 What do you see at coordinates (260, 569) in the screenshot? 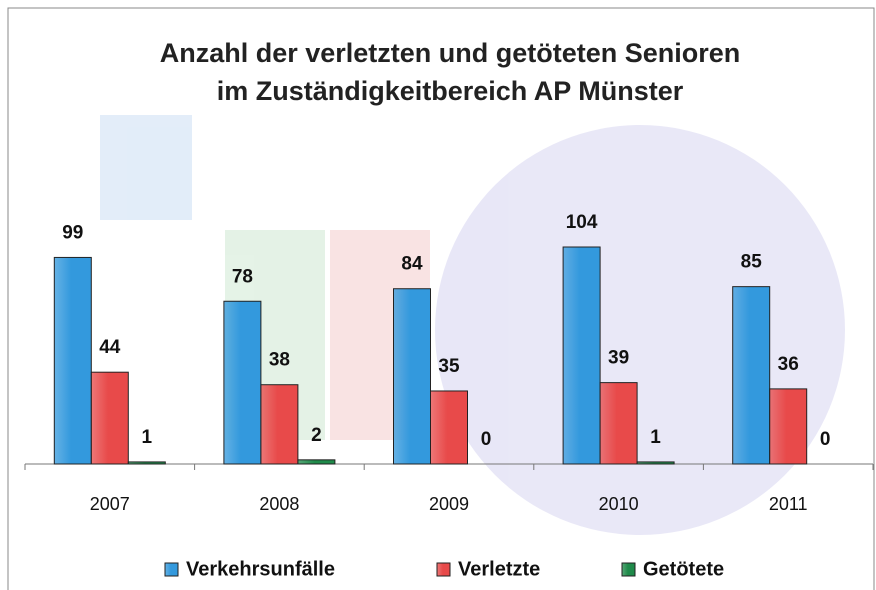
I see `legend-label: Verkehrsunfälle` at bounding box center [260, 569].